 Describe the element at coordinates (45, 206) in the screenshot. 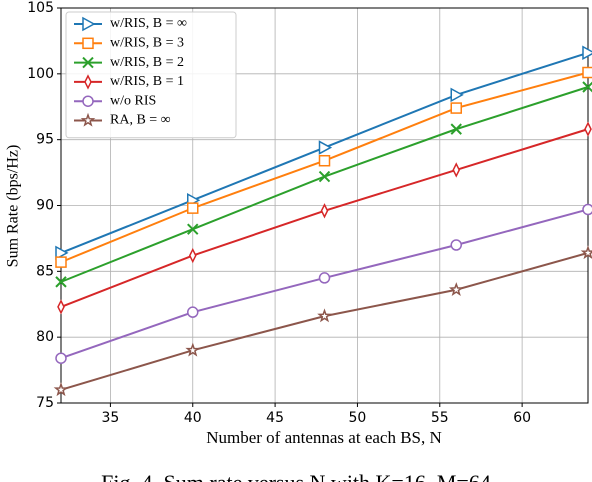

I see `y-tick-label: 90` at that location.